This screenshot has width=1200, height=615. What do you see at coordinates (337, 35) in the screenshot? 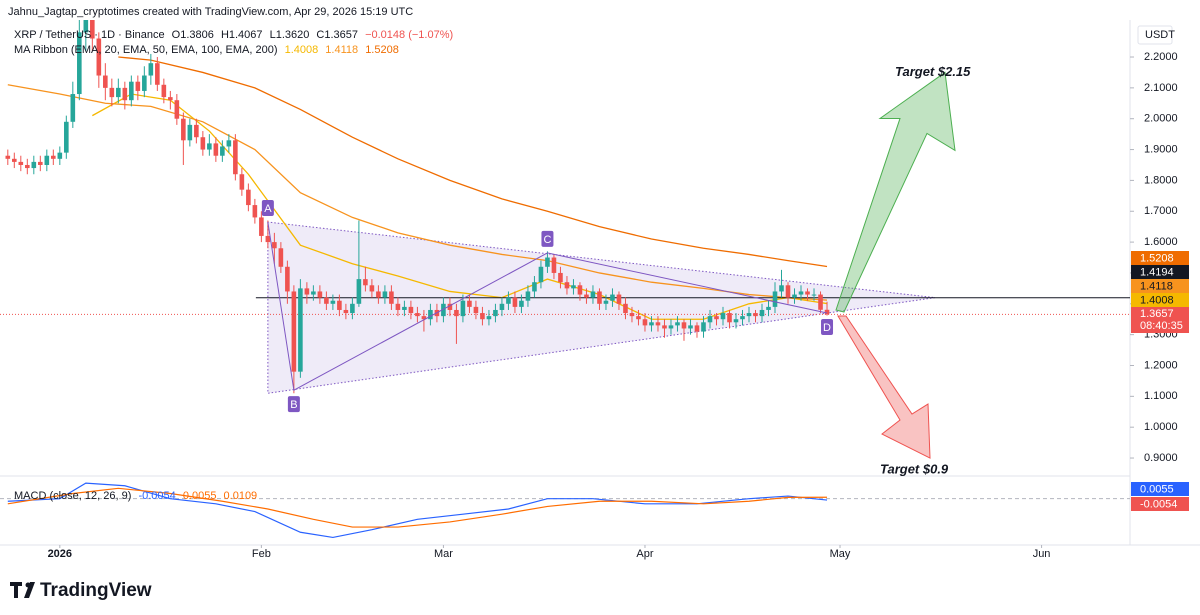
I see `ohlc: C1.3657` at bounding box center [337, 35].